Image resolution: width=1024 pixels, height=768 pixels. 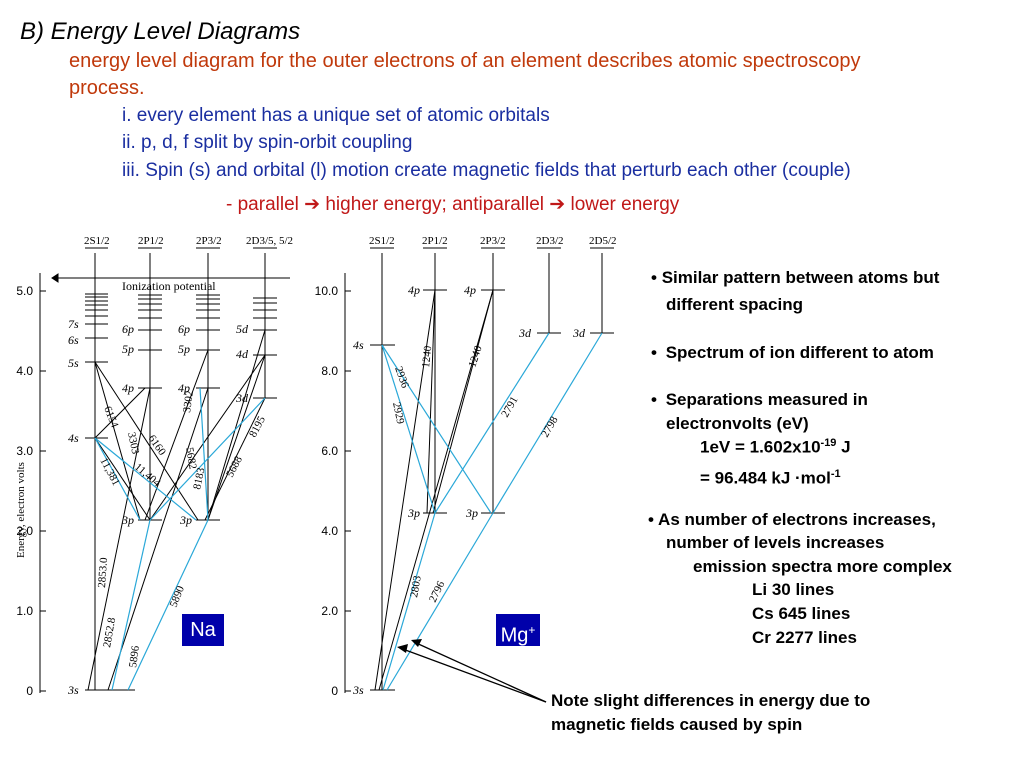 I want to click on mg-ytick: 10.0, so click(x=327, y=291).